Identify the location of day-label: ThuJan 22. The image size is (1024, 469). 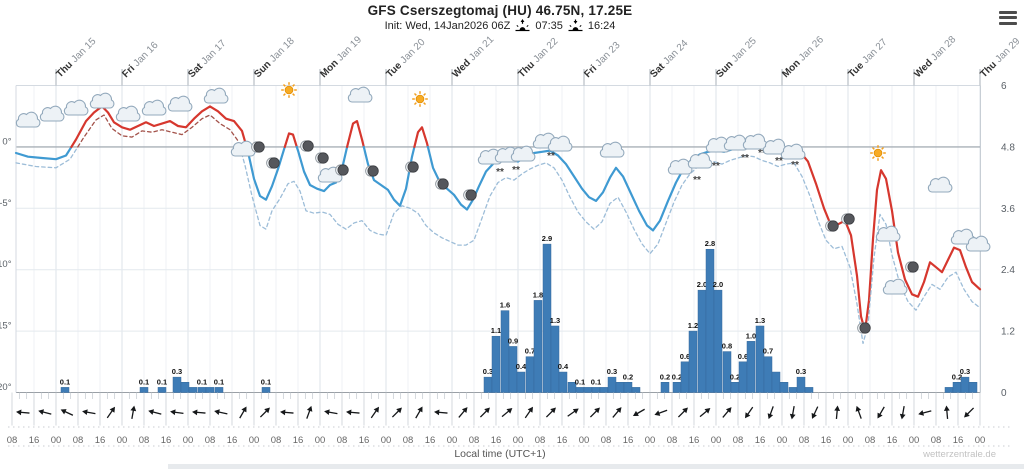
(538, 58).